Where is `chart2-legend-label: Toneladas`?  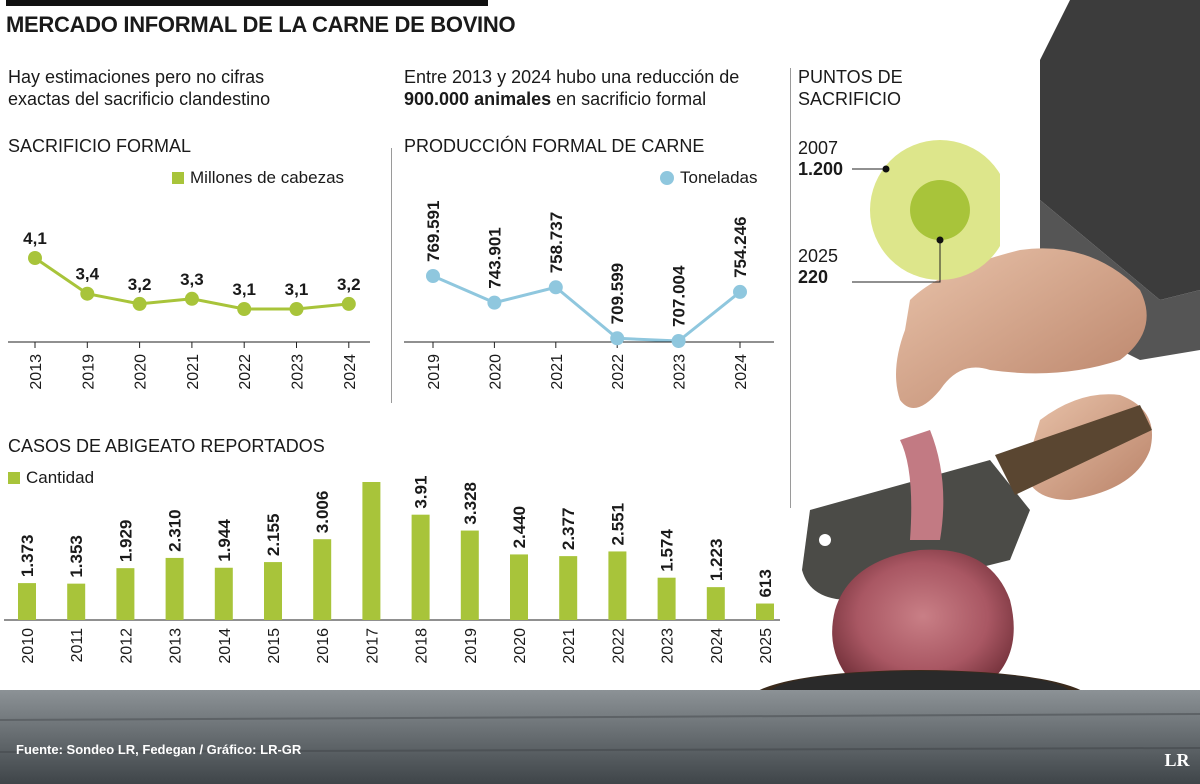
chart2-legend-label: Toneladas is located at coordinates (719, 177).